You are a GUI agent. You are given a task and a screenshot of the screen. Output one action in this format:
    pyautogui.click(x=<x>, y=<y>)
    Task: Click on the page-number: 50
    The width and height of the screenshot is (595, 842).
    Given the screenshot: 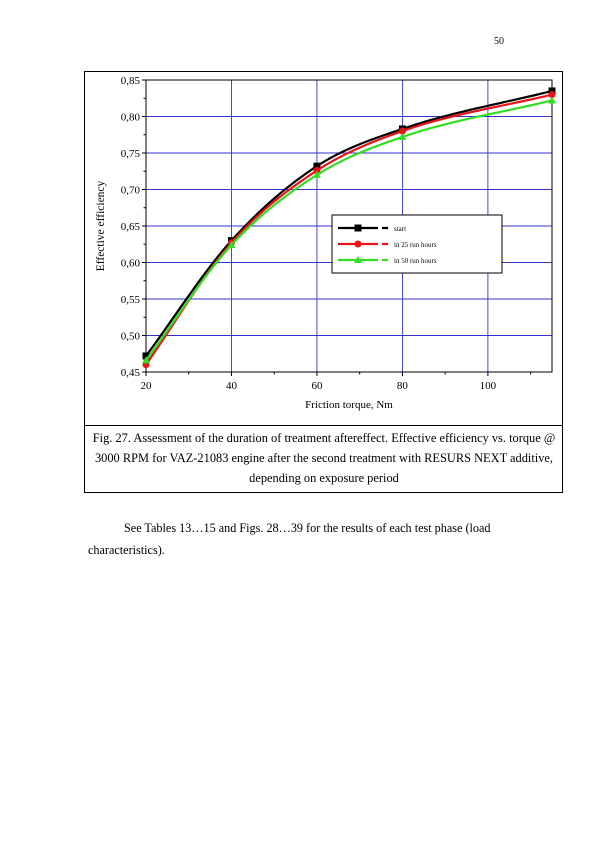 What is the action you would take?
    pyautogui.click(x=499, y=41)
    